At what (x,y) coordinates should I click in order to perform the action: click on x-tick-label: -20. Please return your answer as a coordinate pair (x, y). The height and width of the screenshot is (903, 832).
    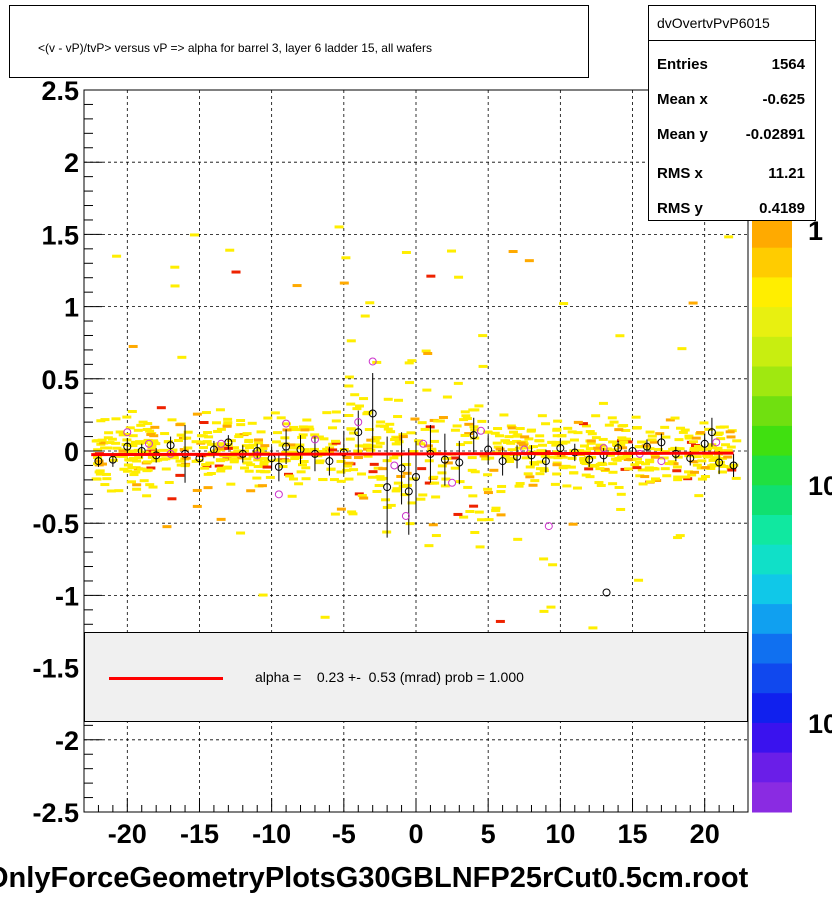
    Looking at the image, I should click on (127, 834).